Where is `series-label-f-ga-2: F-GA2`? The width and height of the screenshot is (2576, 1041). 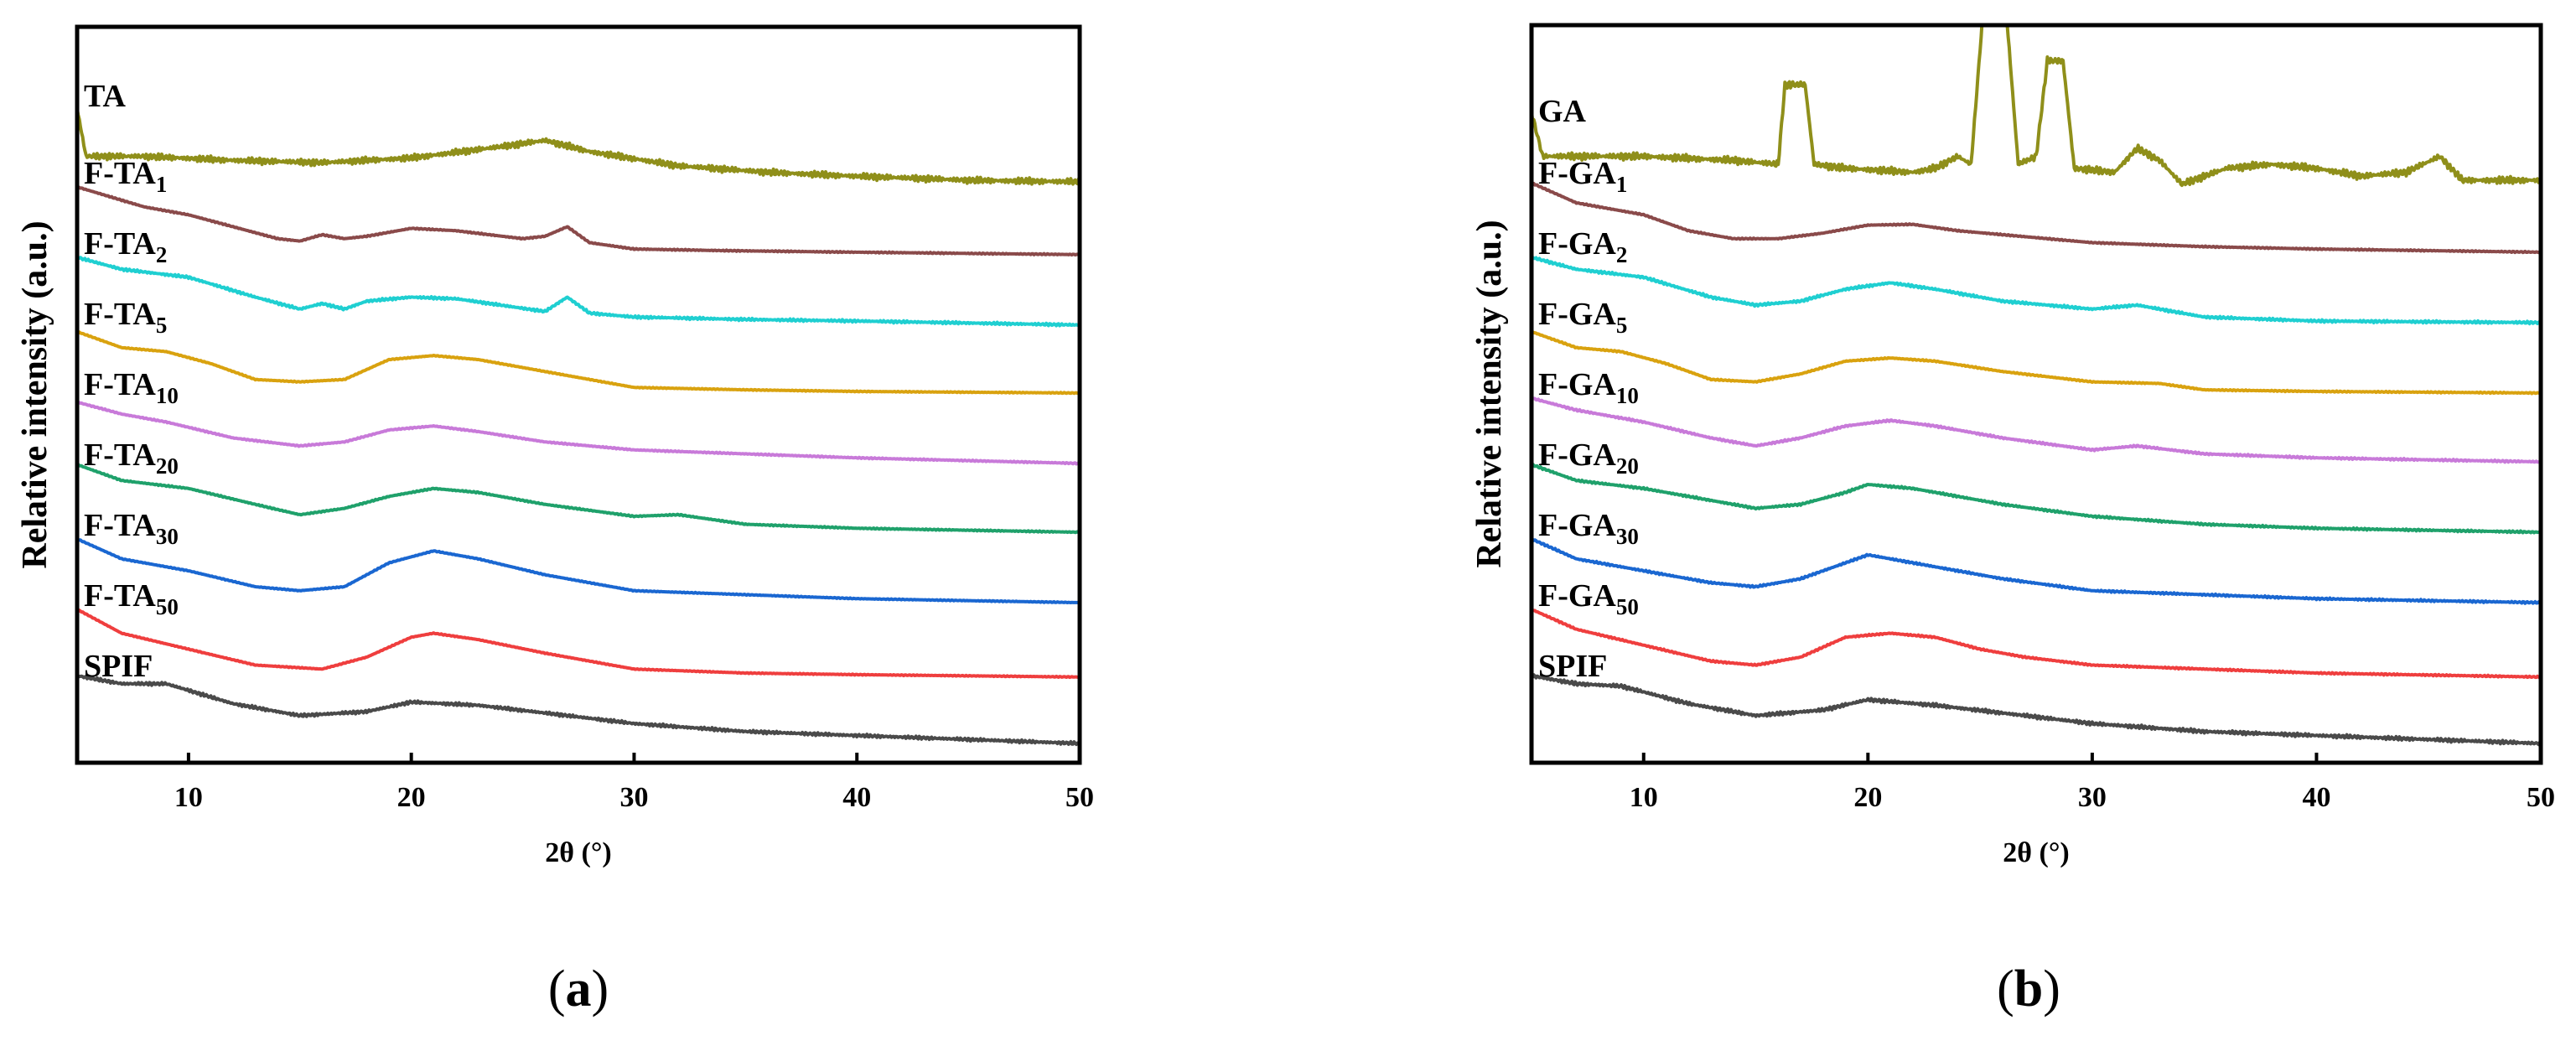 series-label-f-ga-2: F-GA2 is located at coordinates (1582, 246).